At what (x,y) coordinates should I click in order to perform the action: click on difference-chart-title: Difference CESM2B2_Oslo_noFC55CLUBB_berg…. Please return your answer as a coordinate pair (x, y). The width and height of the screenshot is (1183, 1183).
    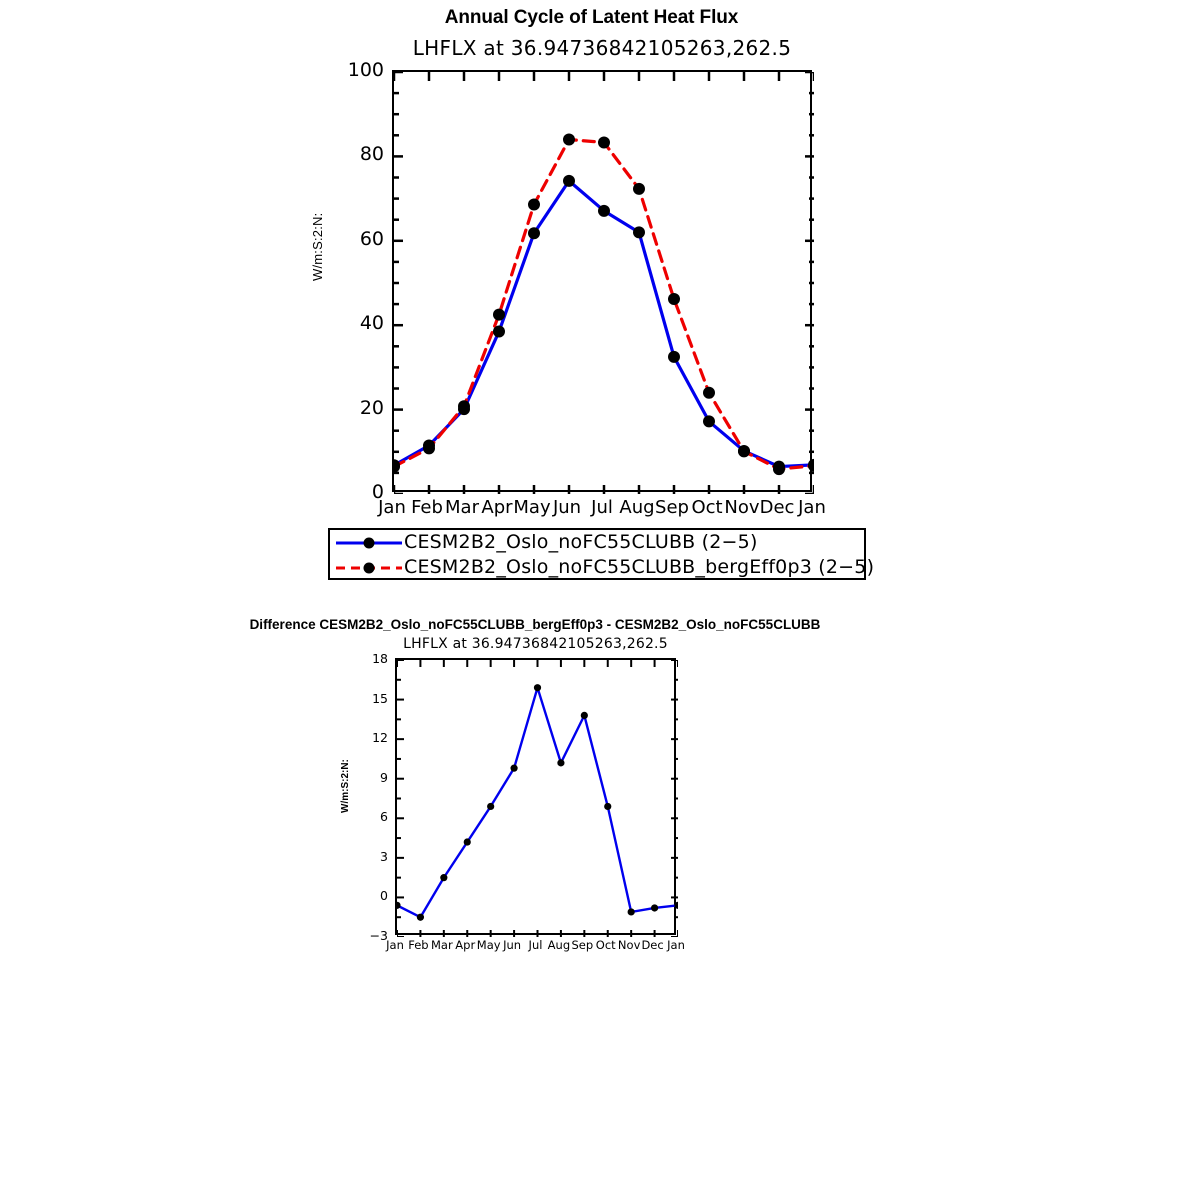
    Looking at the image, I should click on (535, 624).